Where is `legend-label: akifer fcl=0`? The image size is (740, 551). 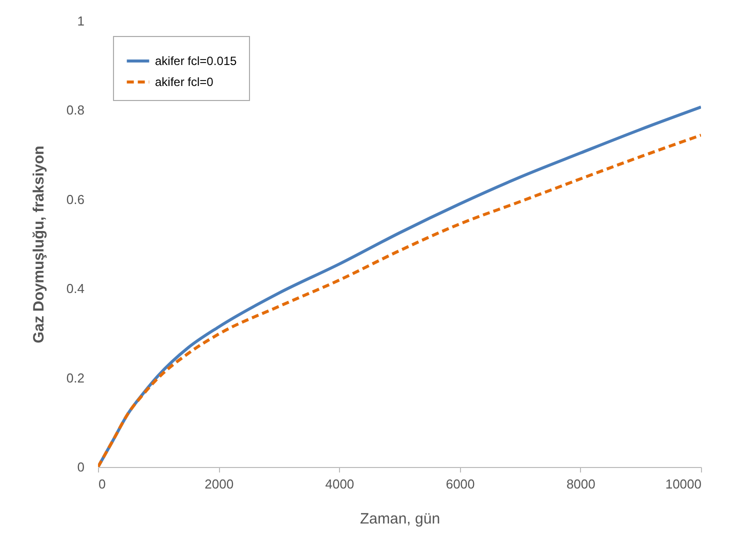
legend-label: akifer fcl=0 is located at coordinates (184, 82).